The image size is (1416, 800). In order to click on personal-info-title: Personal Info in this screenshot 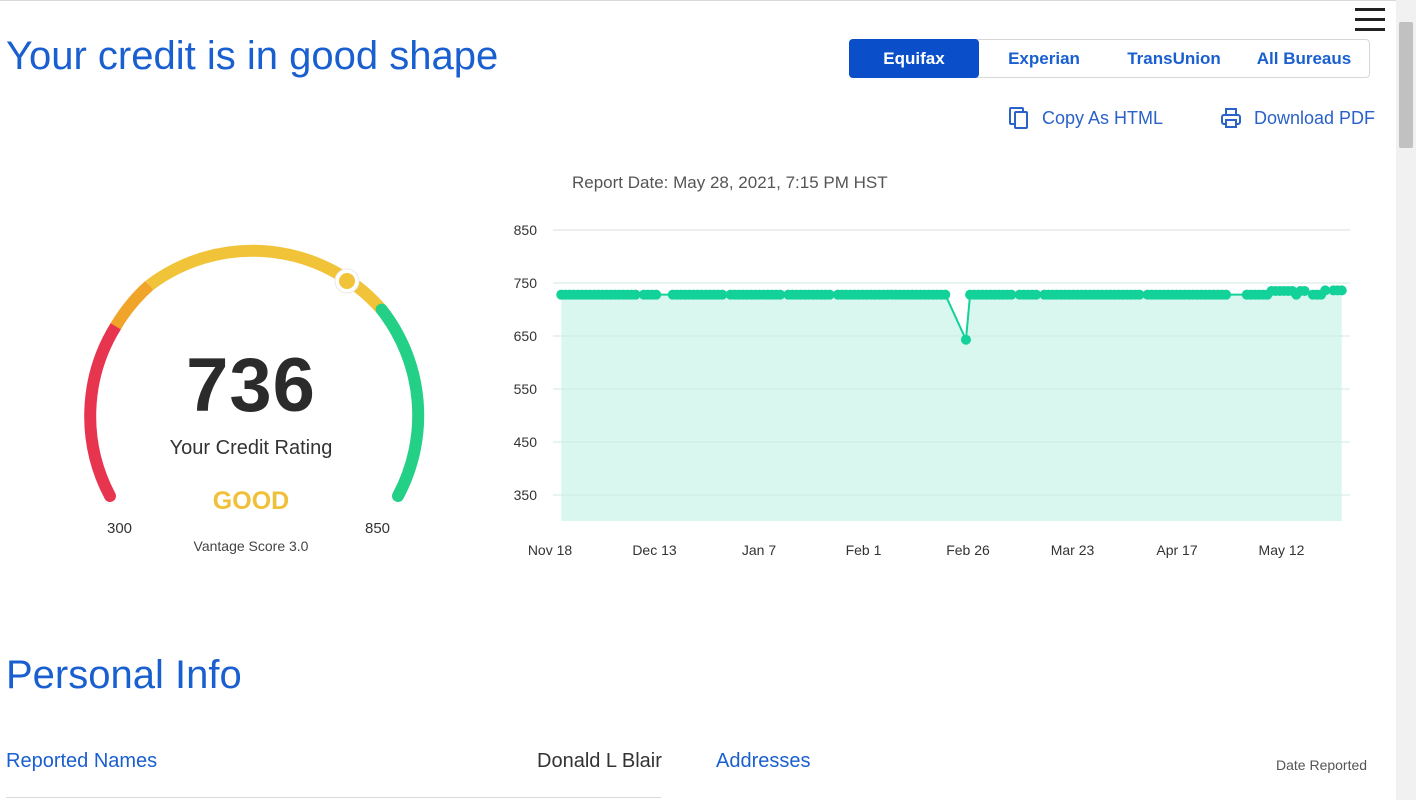, I will do `click(124, 675)`.